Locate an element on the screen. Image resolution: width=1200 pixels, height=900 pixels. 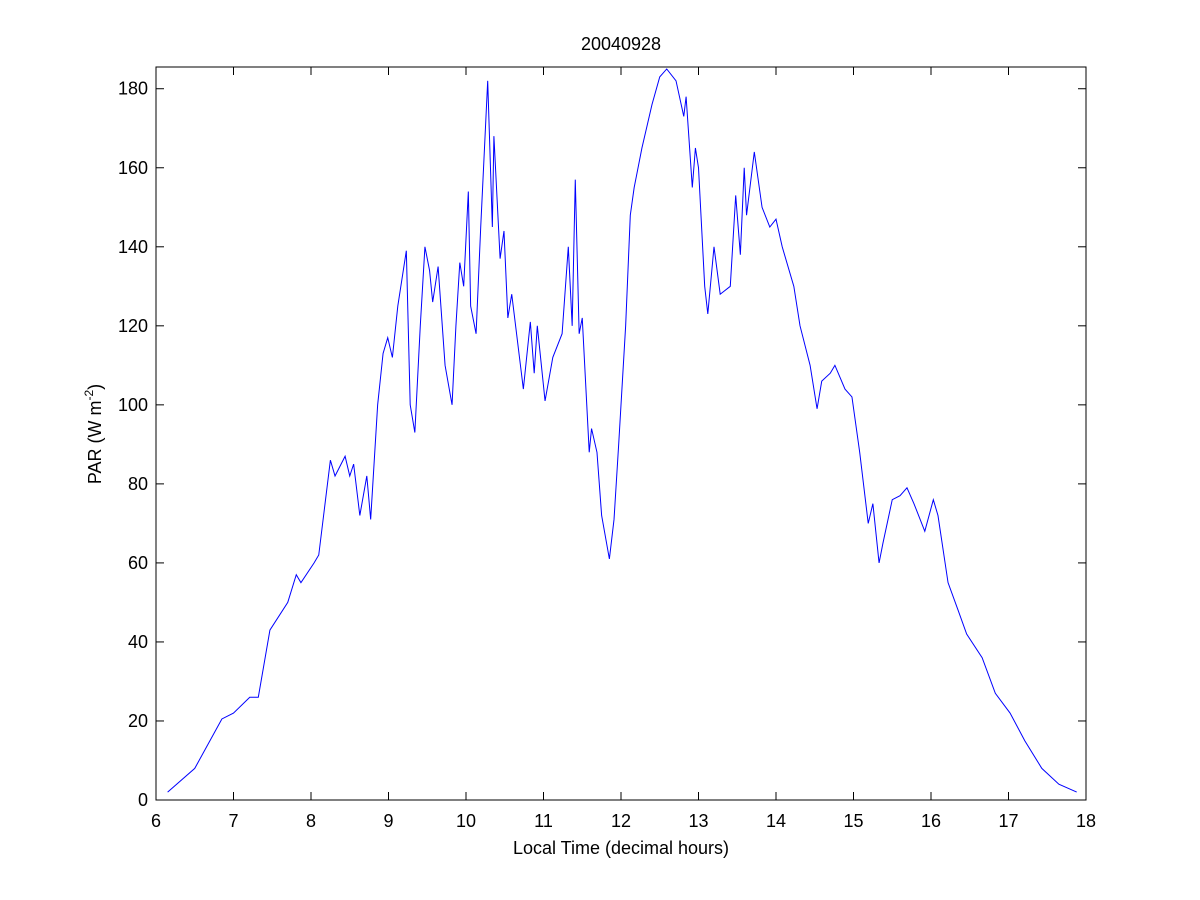
x-tick-label: 15 is located at coordinates (853, 821).